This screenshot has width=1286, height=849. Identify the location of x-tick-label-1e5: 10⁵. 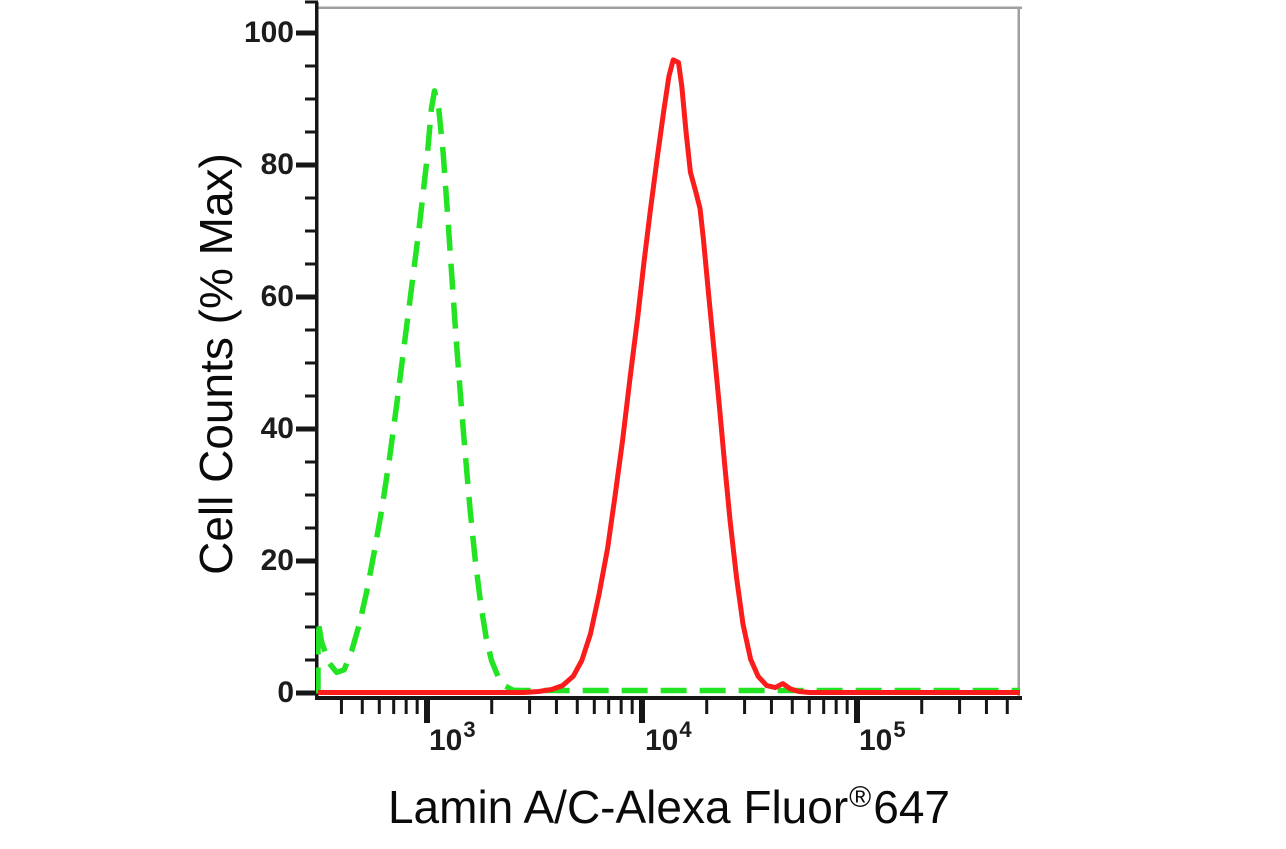
(882, 738).